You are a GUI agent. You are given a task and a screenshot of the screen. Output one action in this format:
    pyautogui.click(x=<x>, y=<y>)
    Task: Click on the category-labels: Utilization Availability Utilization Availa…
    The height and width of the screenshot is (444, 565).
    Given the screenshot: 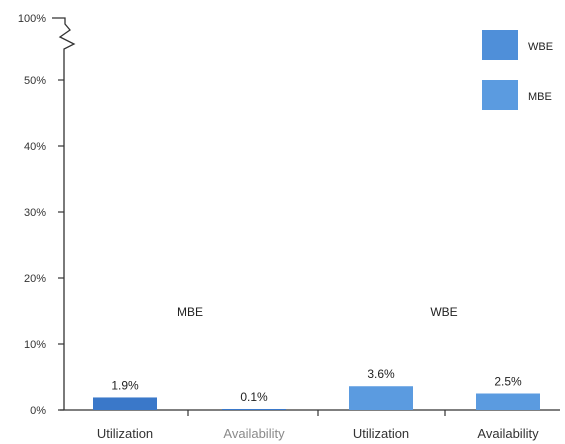 What is the action you would take?
    pyautogui.click(x=318, y=433)
    